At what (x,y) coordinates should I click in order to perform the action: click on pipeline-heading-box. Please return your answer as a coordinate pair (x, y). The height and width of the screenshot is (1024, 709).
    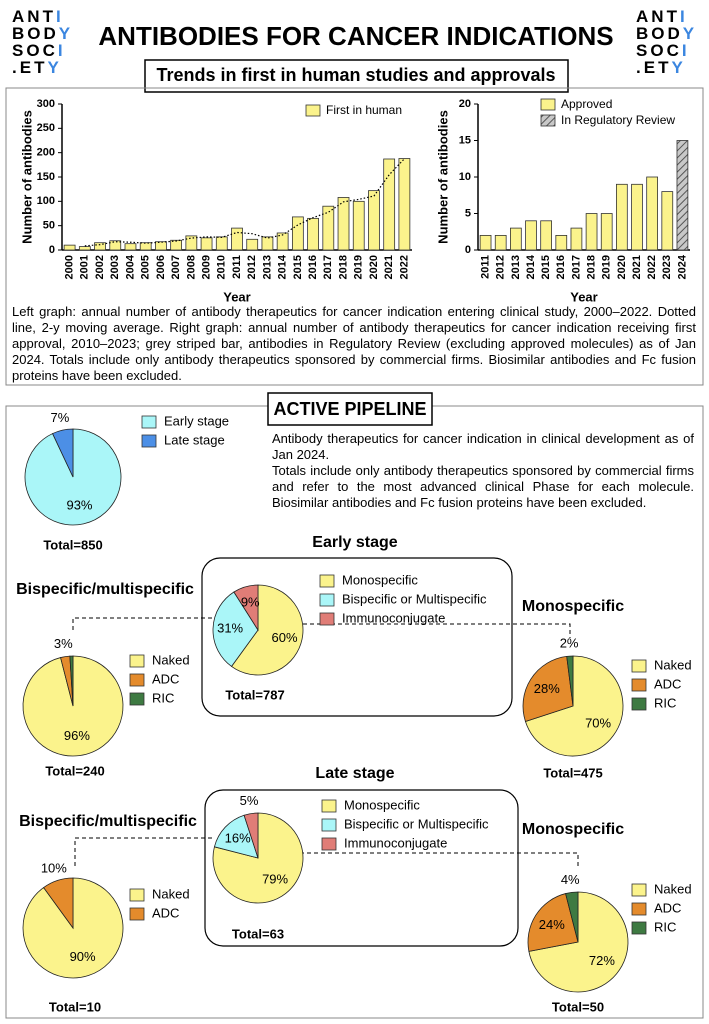
    Looking at the image, I should click on (350, 409).